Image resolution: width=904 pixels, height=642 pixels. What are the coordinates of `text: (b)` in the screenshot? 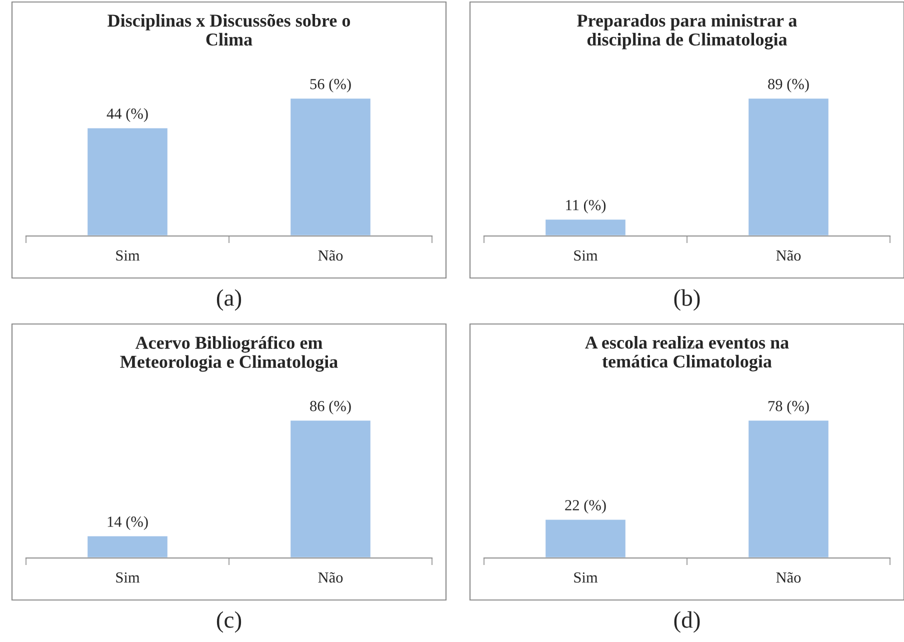 It's located at (687, 300).